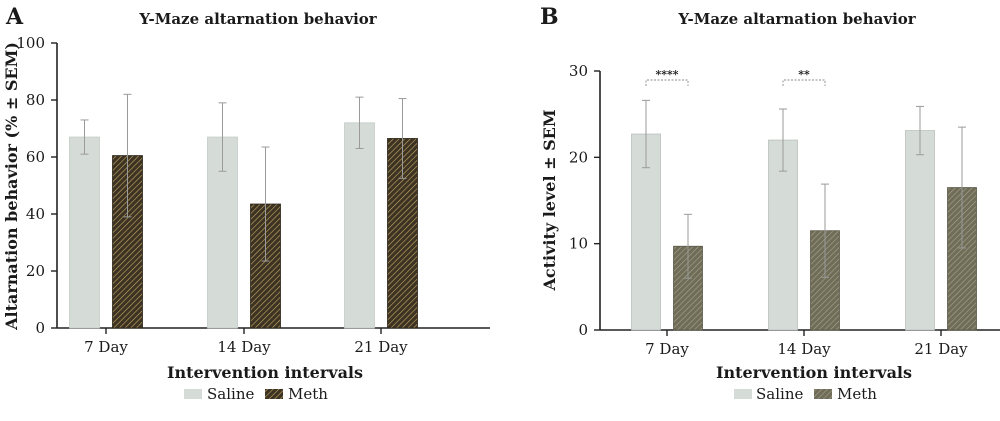 The height and width of the screenshot is (421, 1000). What do you see at coordinates (549, 17) in the screenshot?
I see `panel-b-letter: B` at bounding box center [549, 17].